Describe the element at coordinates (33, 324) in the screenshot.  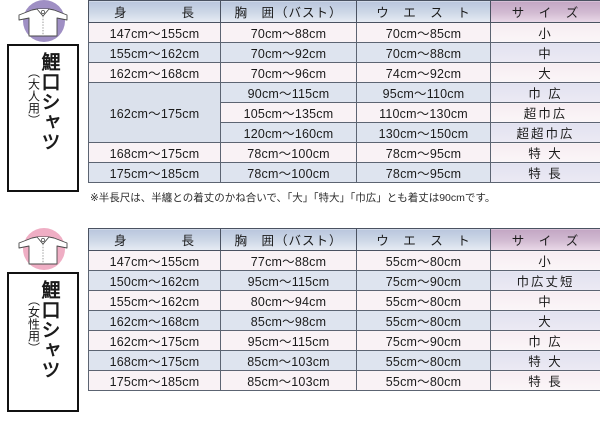
I see `product-variant-women: （女性用）` at that location.